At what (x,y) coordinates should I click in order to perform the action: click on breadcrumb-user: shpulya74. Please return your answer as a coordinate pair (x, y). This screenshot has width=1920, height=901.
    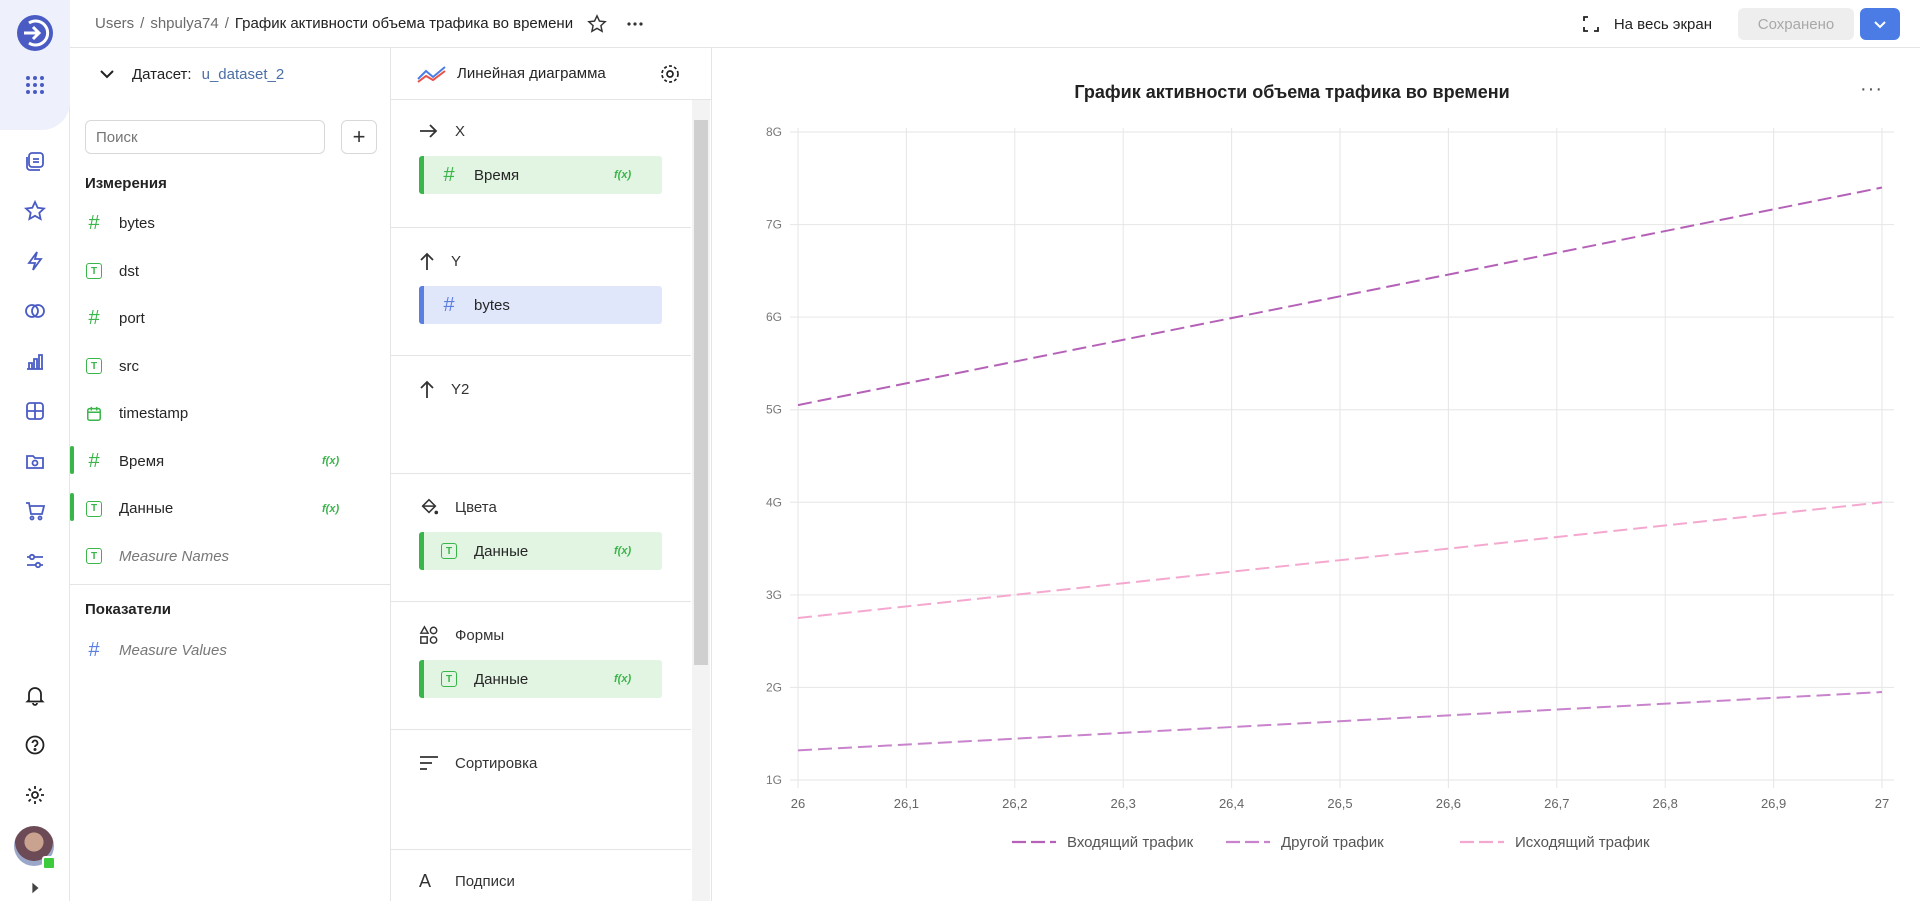
    Looking at the image, I should click on (184, 23).